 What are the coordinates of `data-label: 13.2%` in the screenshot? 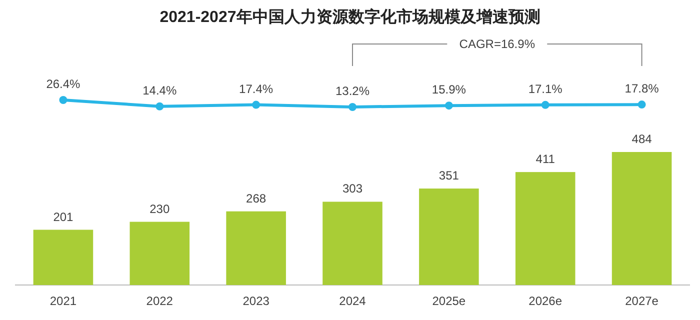 It's located at (352, 91).